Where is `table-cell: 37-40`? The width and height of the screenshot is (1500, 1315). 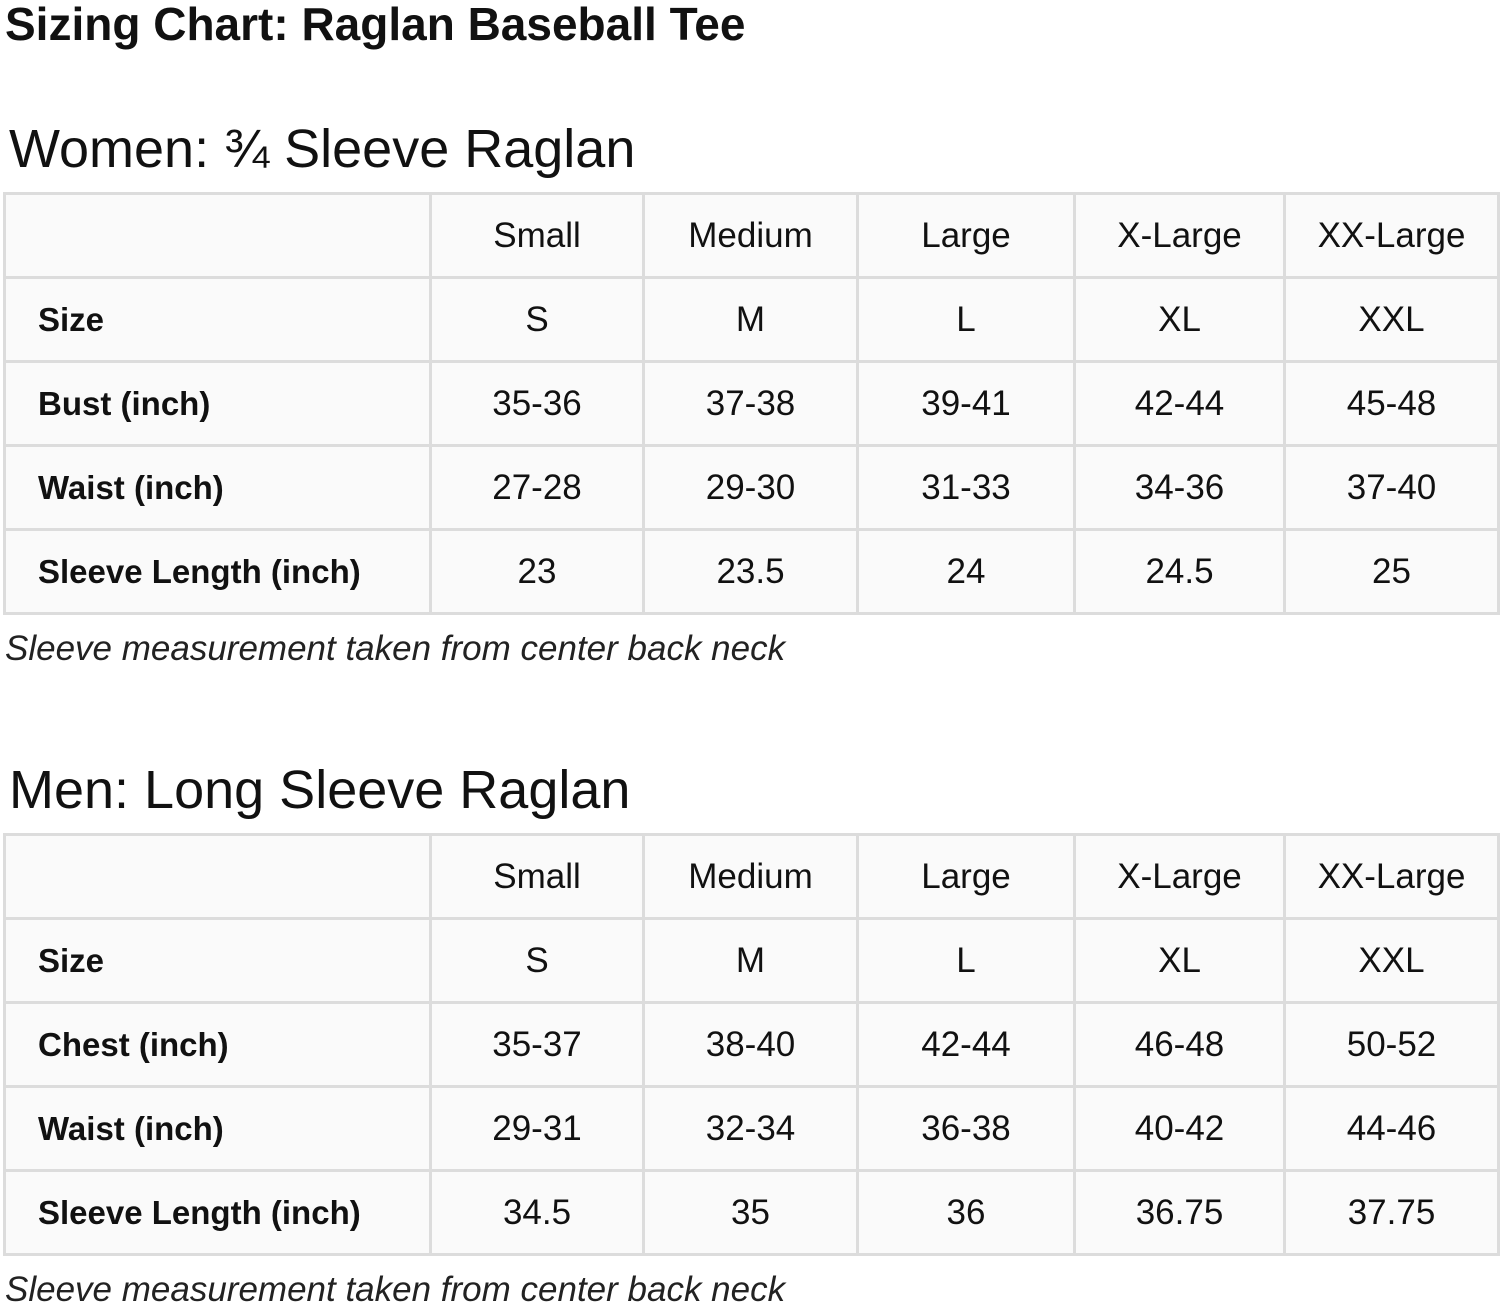 table-cell: 37-40 is located at coordinates (1391, 487).